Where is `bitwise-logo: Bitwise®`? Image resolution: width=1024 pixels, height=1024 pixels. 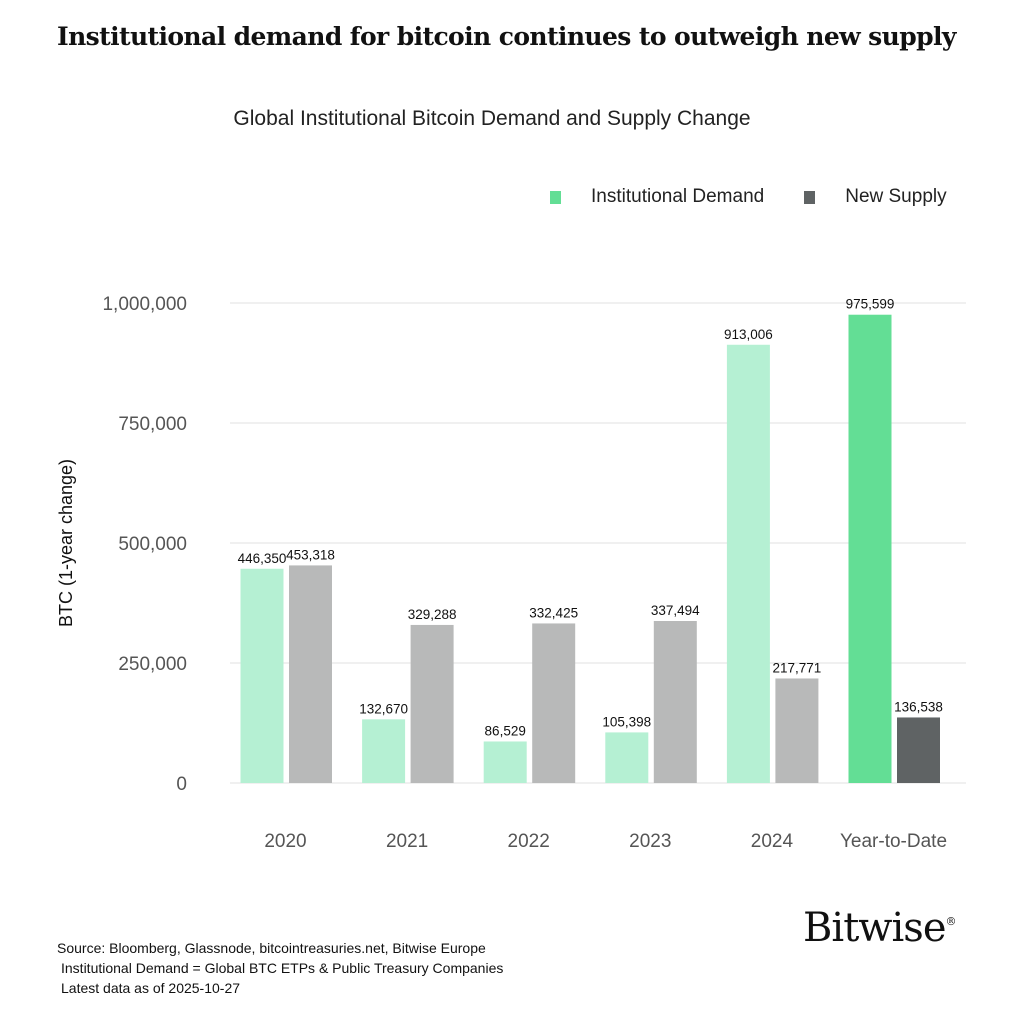 bitwise-logo: Bitwise® is located at coordinates (880, 928).